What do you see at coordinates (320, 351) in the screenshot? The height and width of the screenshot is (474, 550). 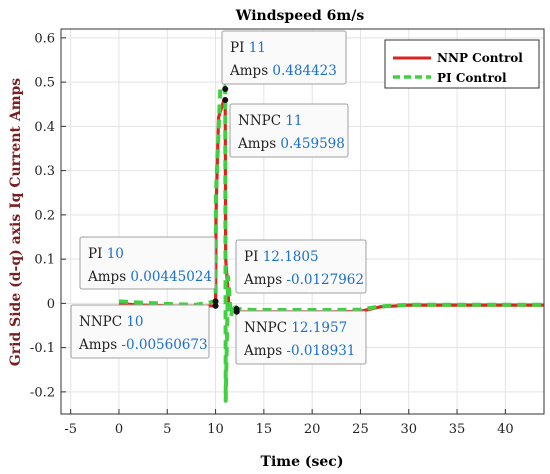 I see `datatip-value: -0.018931` at bounding box center [320, 351].